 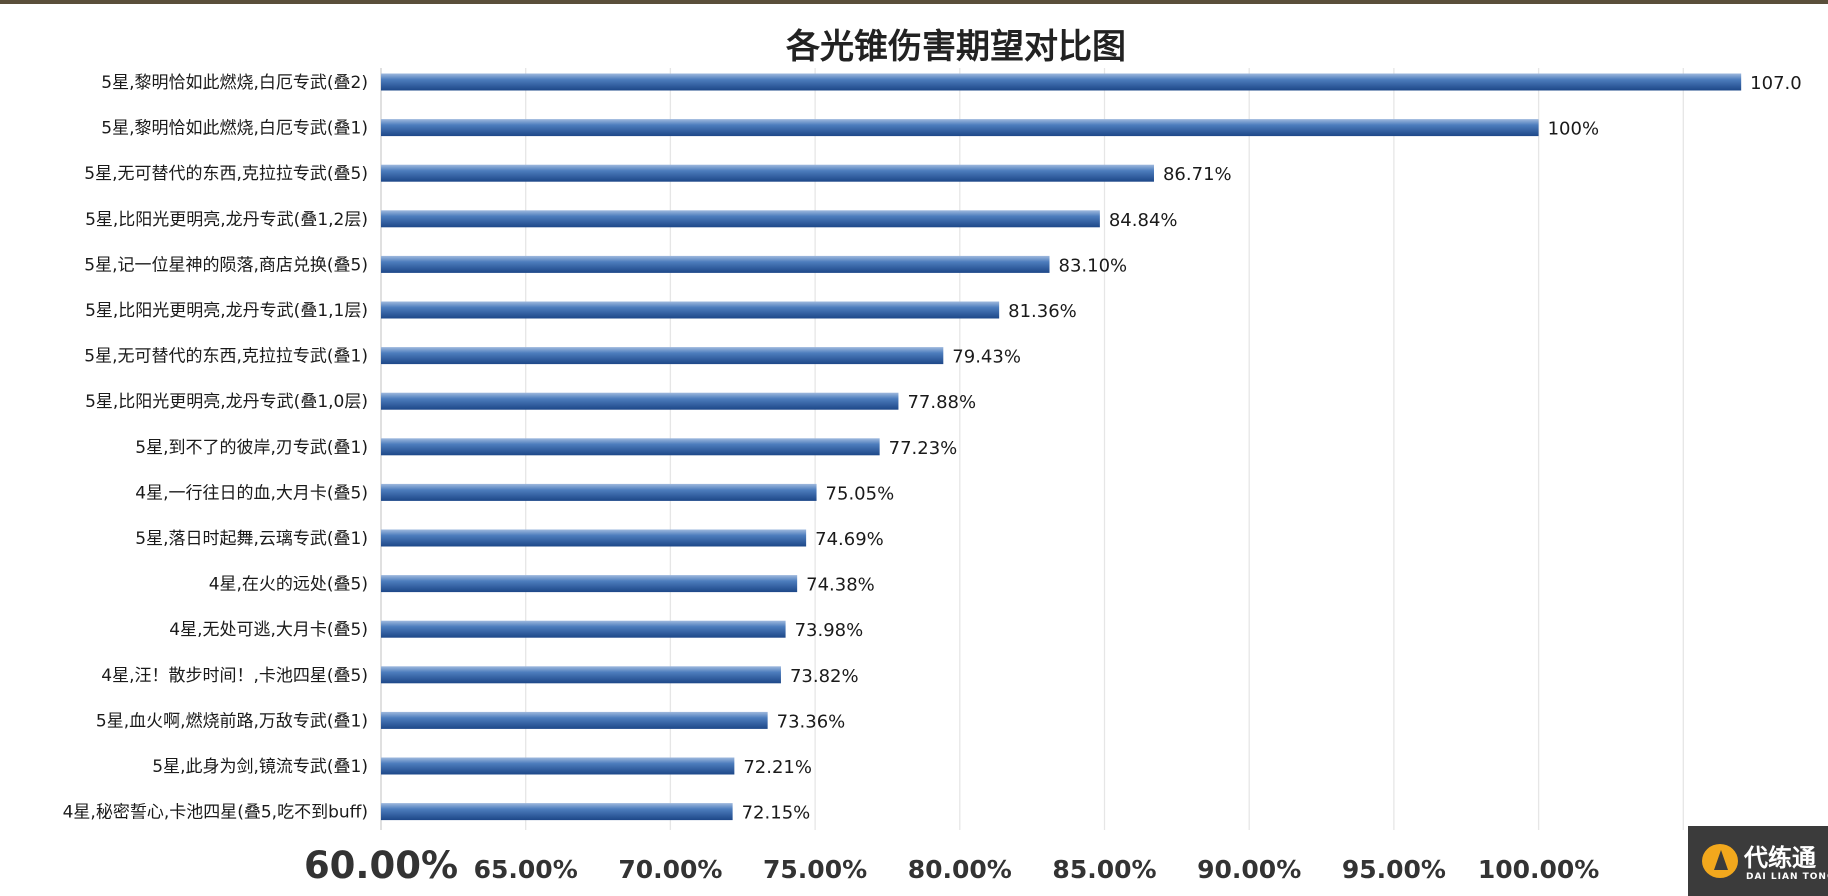 What do you see at coordinates (215, 813) in the screenshot?
I see `category-label: 4星,秘密誓心,卡池四星(叠5,吃不到buff)` at bounding box center [215, 813].